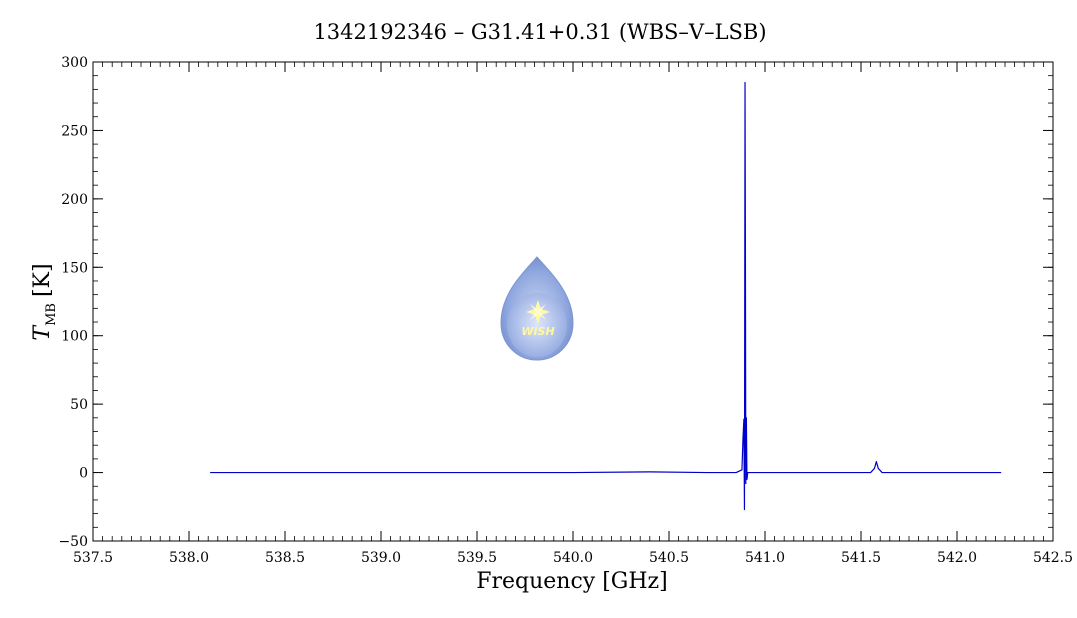 Image resolution: width=1077 pixels, height=618 pixels. Describe the element at coordinates (538, 312) in the screenshot. I see `star-icon` at that location.